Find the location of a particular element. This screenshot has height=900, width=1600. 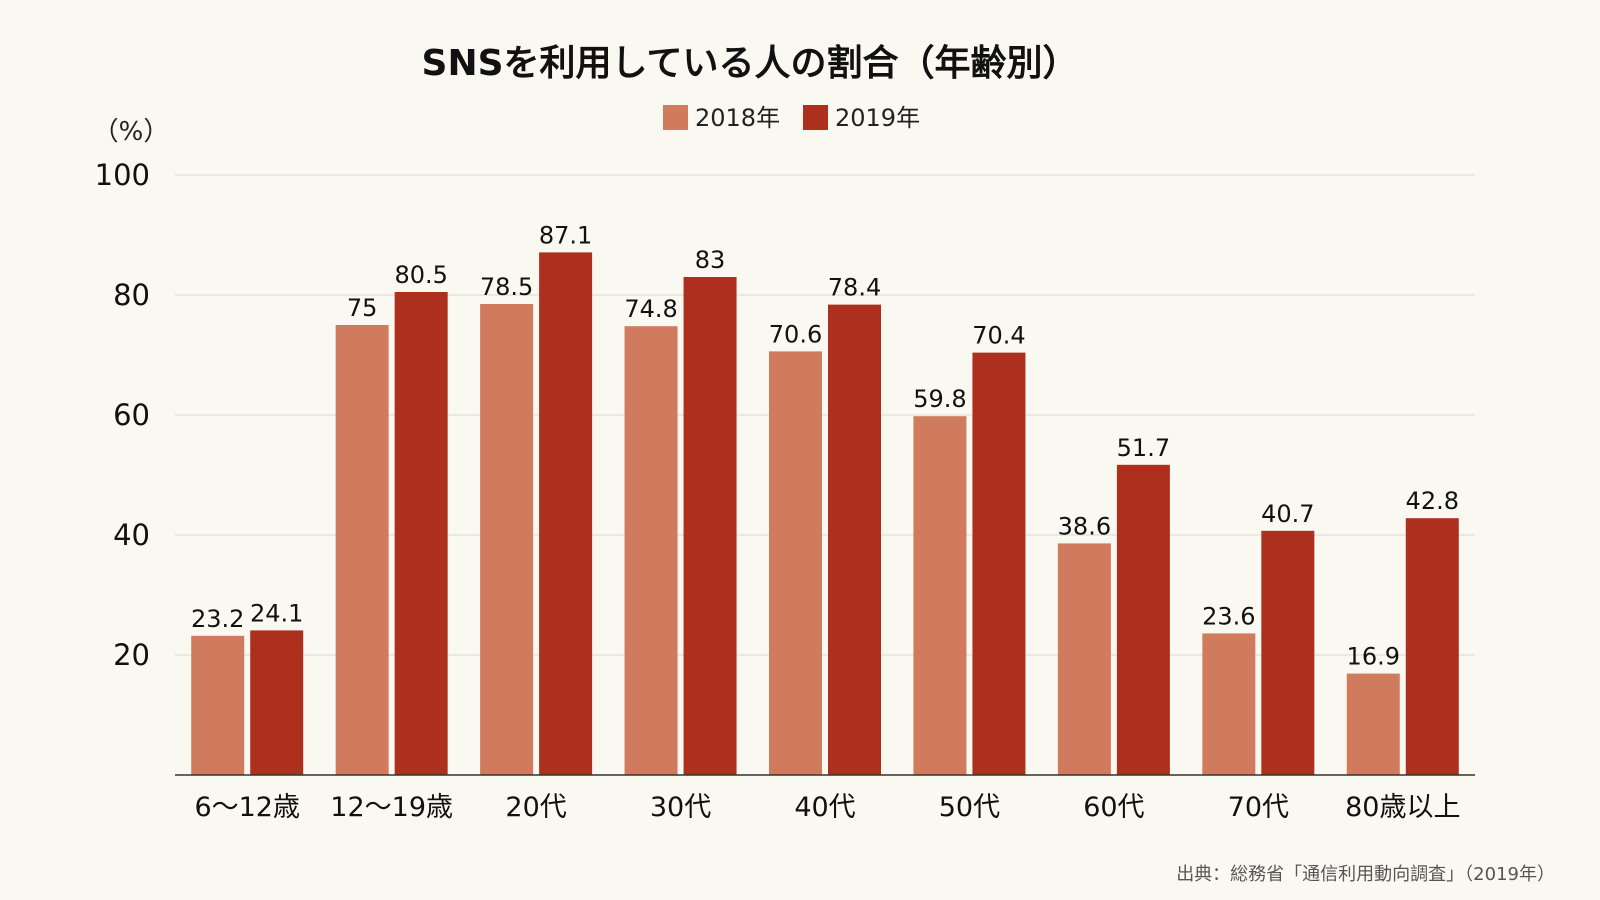

y-tick-label-100: 100 is located at coordinates (122, 175).